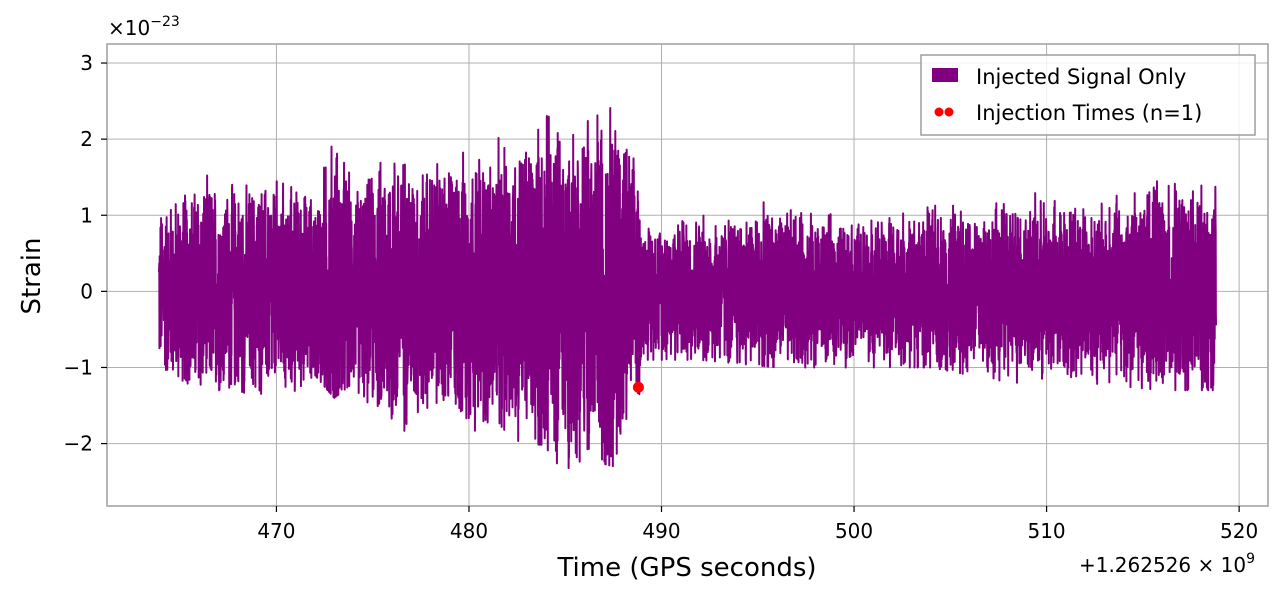  Describe the element at coordinates (86, 215) in the screenshot. I see `y-tick-label: 1` at that location.